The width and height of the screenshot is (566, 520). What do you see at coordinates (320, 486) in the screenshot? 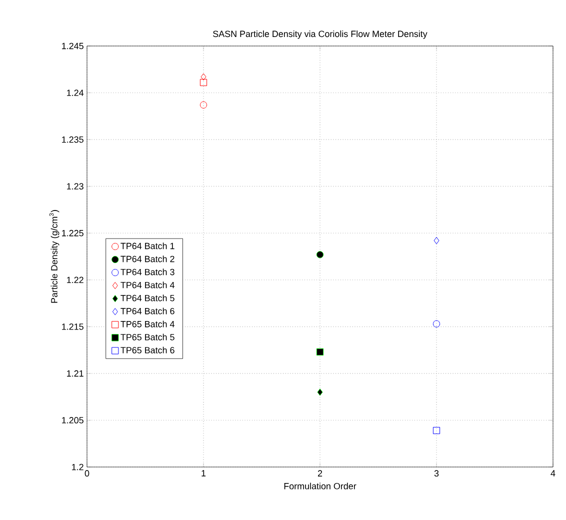
I see `x-axis-title: Formulation Order` at bounding box center [320, 486].